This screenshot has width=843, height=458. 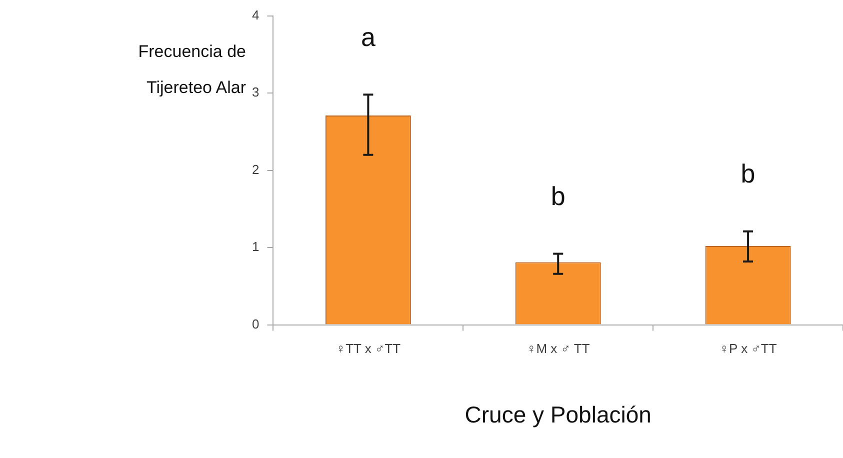 What do you see at coordinates (256, 246) in the screenshot?
I see `y-tick-label: 1` at bounding box center [256, 246].